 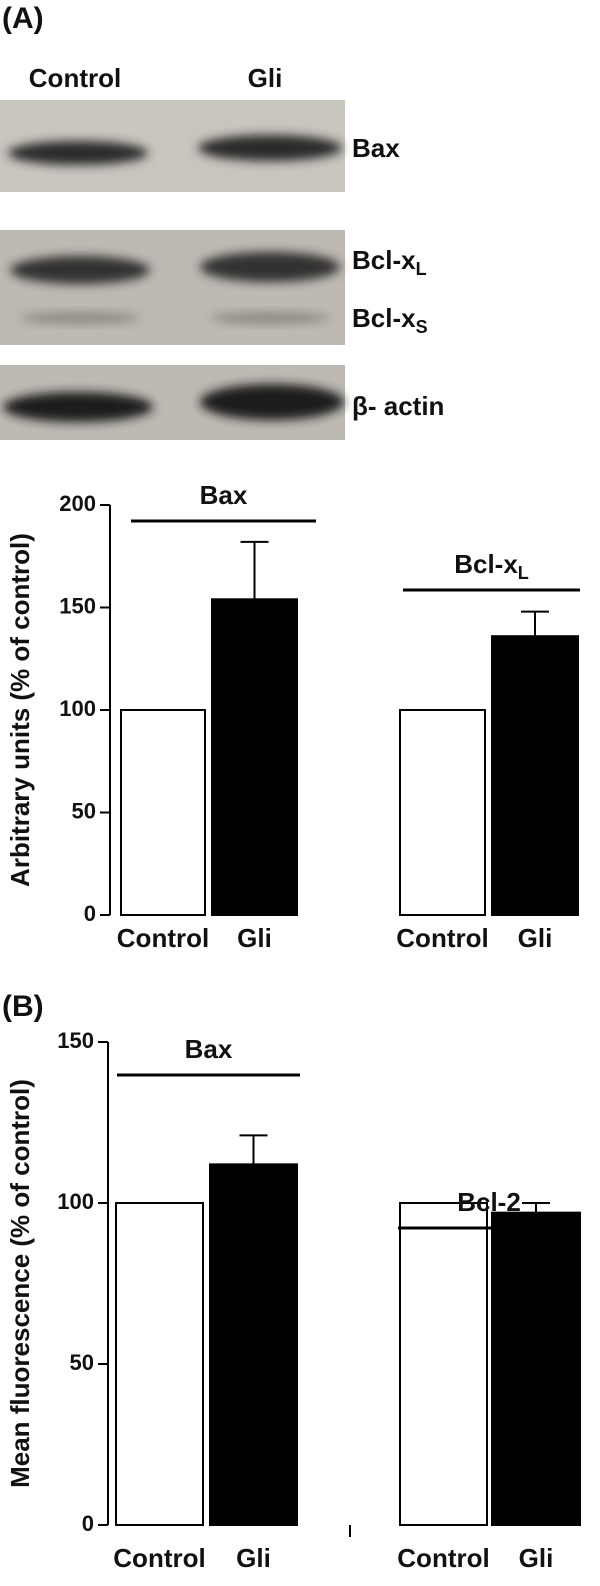 I want to click on lane-label: Control, so click(x=75, y=78).